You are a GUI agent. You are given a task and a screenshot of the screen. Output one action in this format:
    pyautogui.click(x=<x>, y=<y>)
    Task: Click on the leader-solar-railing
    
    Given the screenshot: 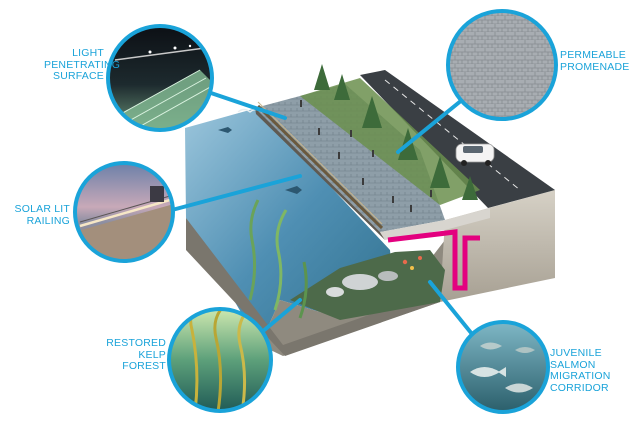 What is the action you would take?
    pyautogui.click(x=236, y=193)
    